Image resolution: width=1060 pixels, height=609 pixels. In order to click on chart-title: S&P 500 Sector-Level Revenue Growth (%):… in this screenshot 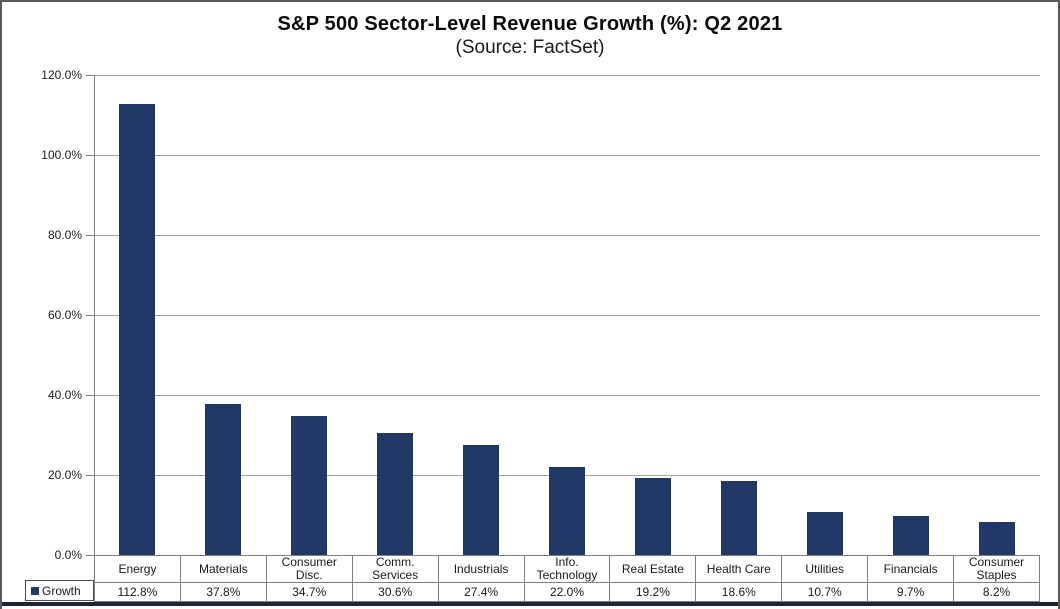, I will do `click(530, 24)`.